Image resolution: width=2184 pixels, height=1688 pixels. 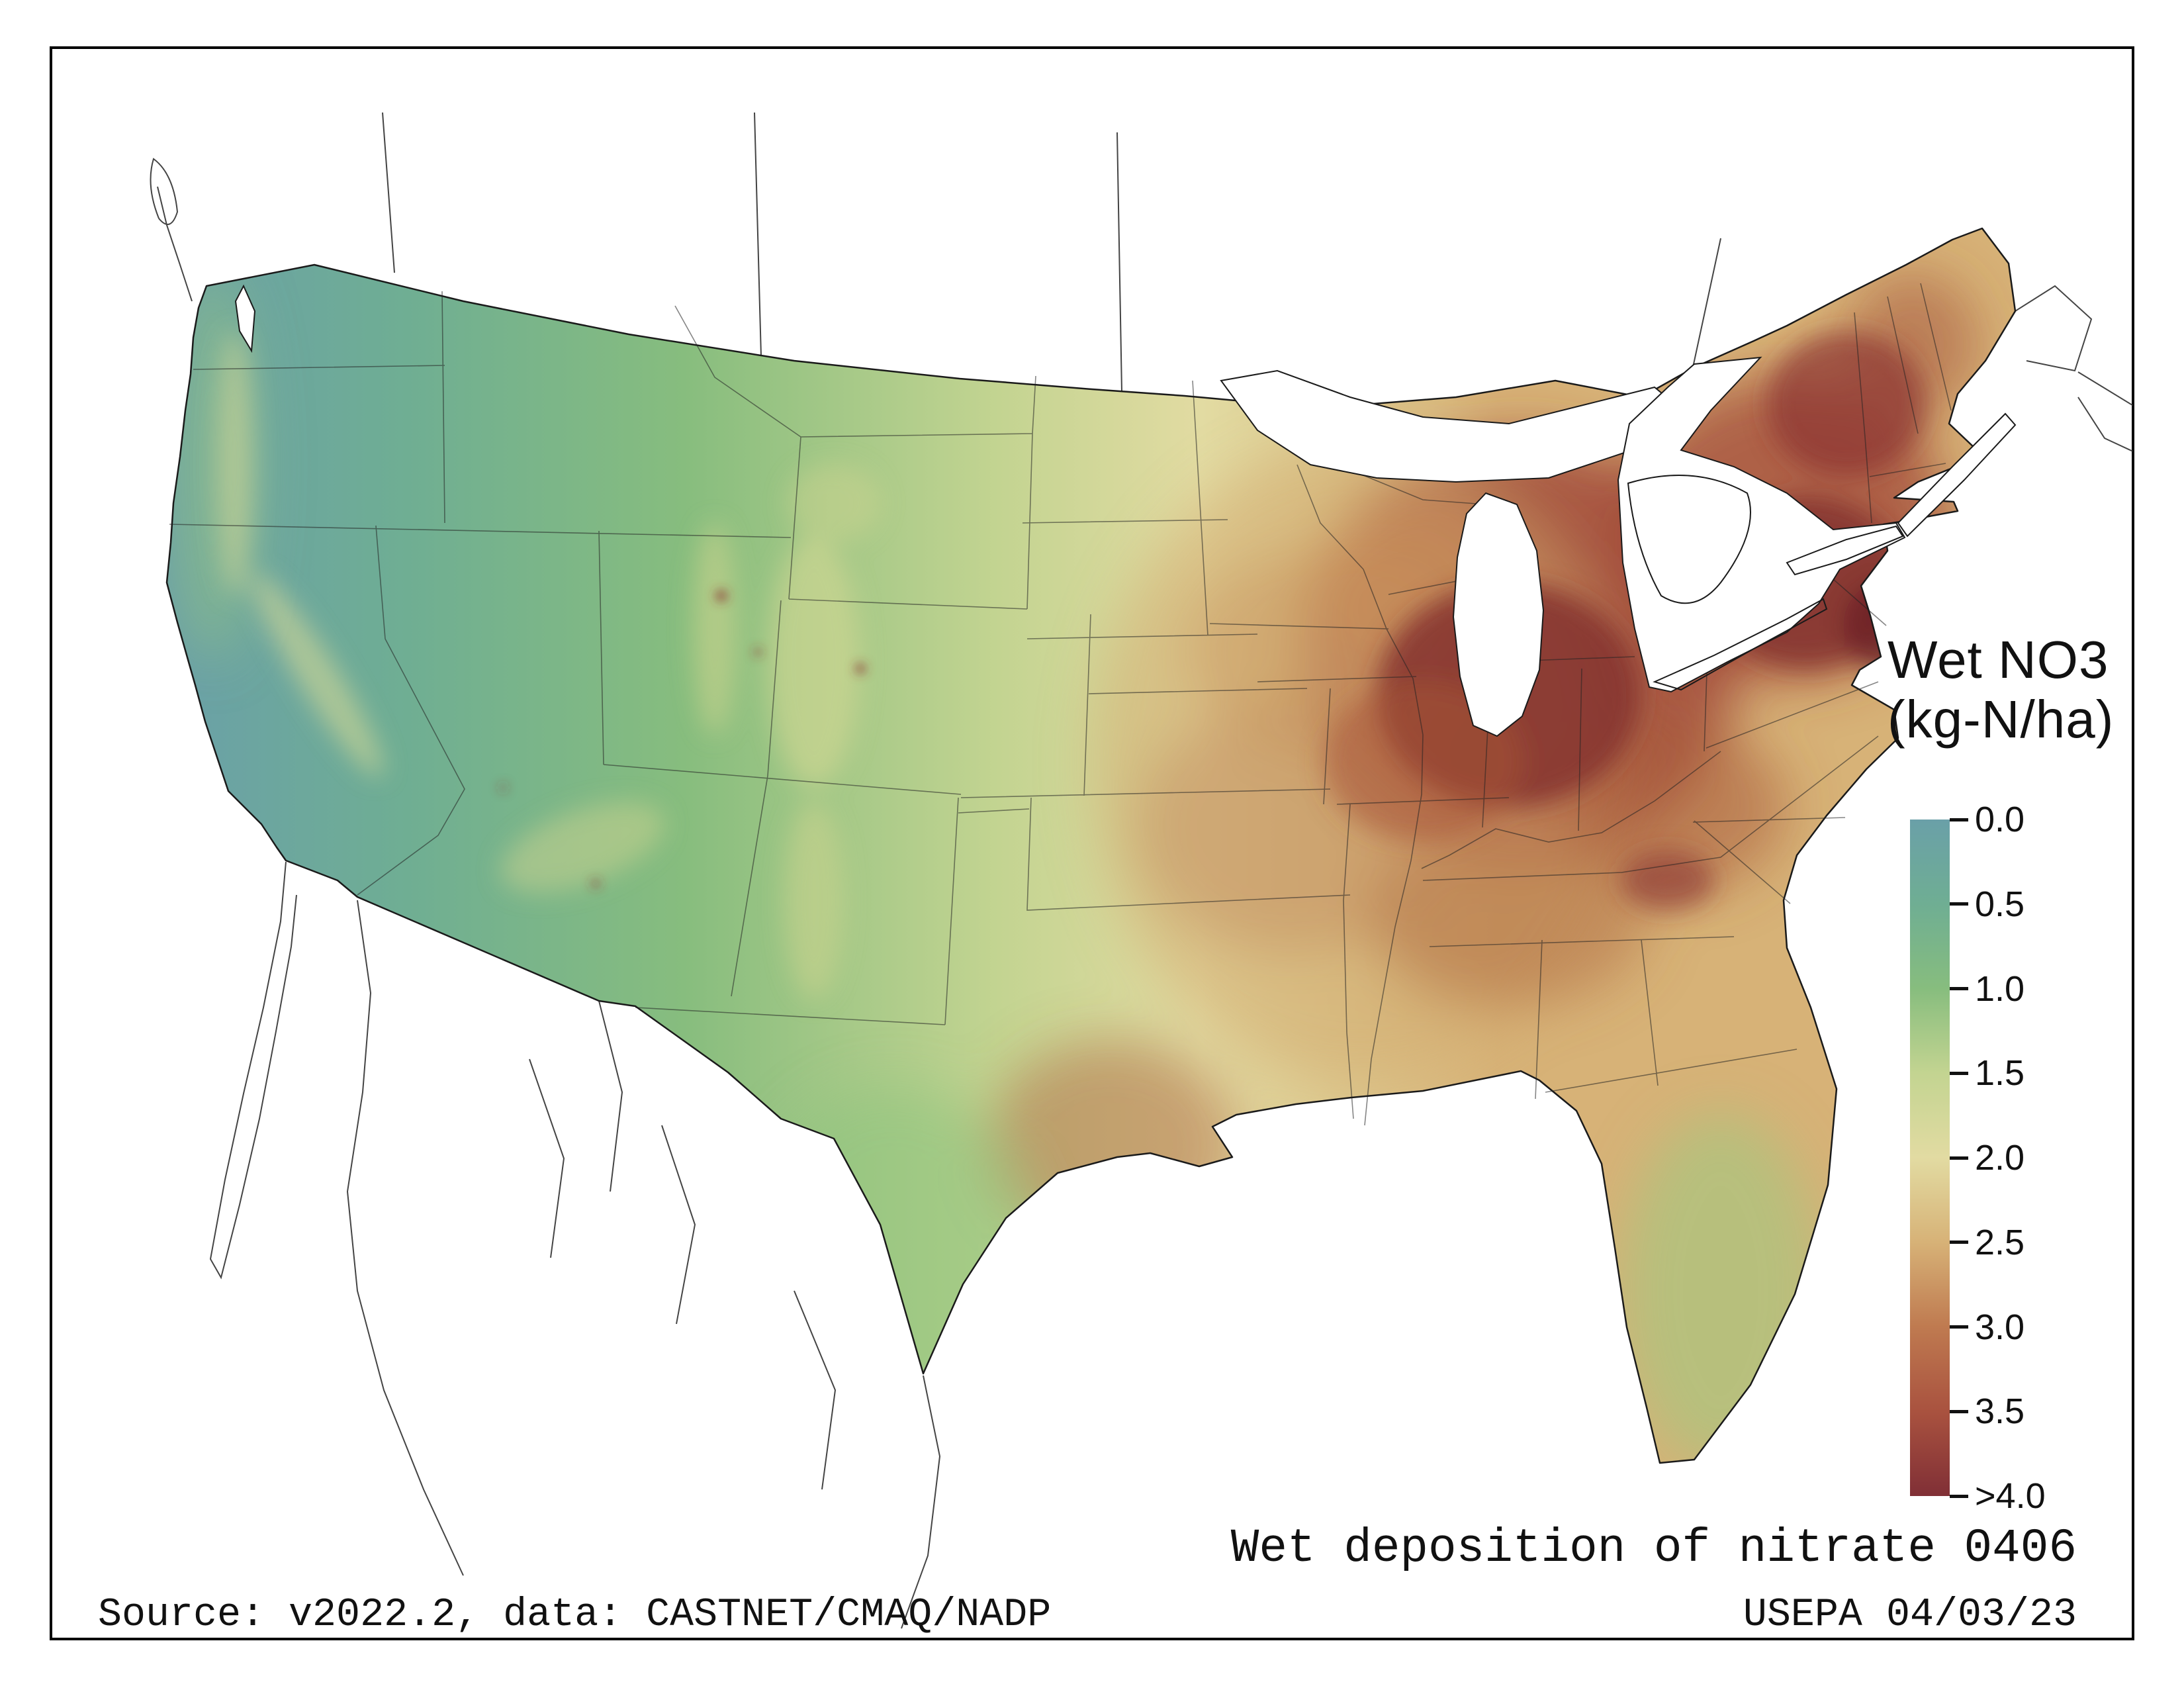 I want to click on lake-michigan, so click(x=1498, y=614).